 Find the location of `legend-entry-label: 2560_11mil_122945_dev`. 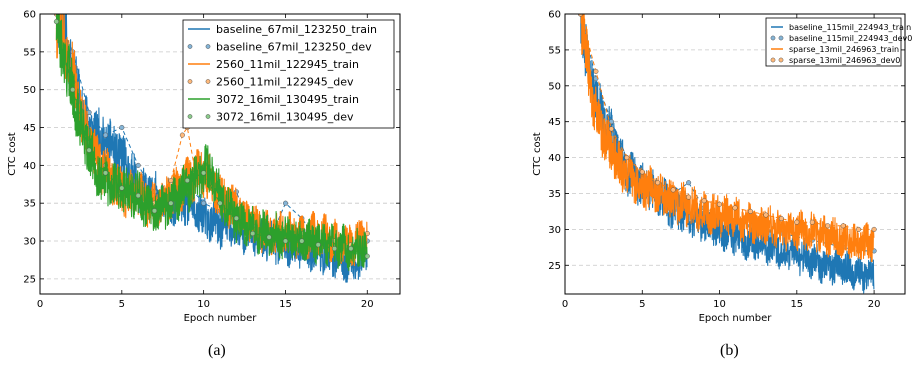

legend-entry-label: 2560_11mil_122945_dev is located at coordinates (285, 82).